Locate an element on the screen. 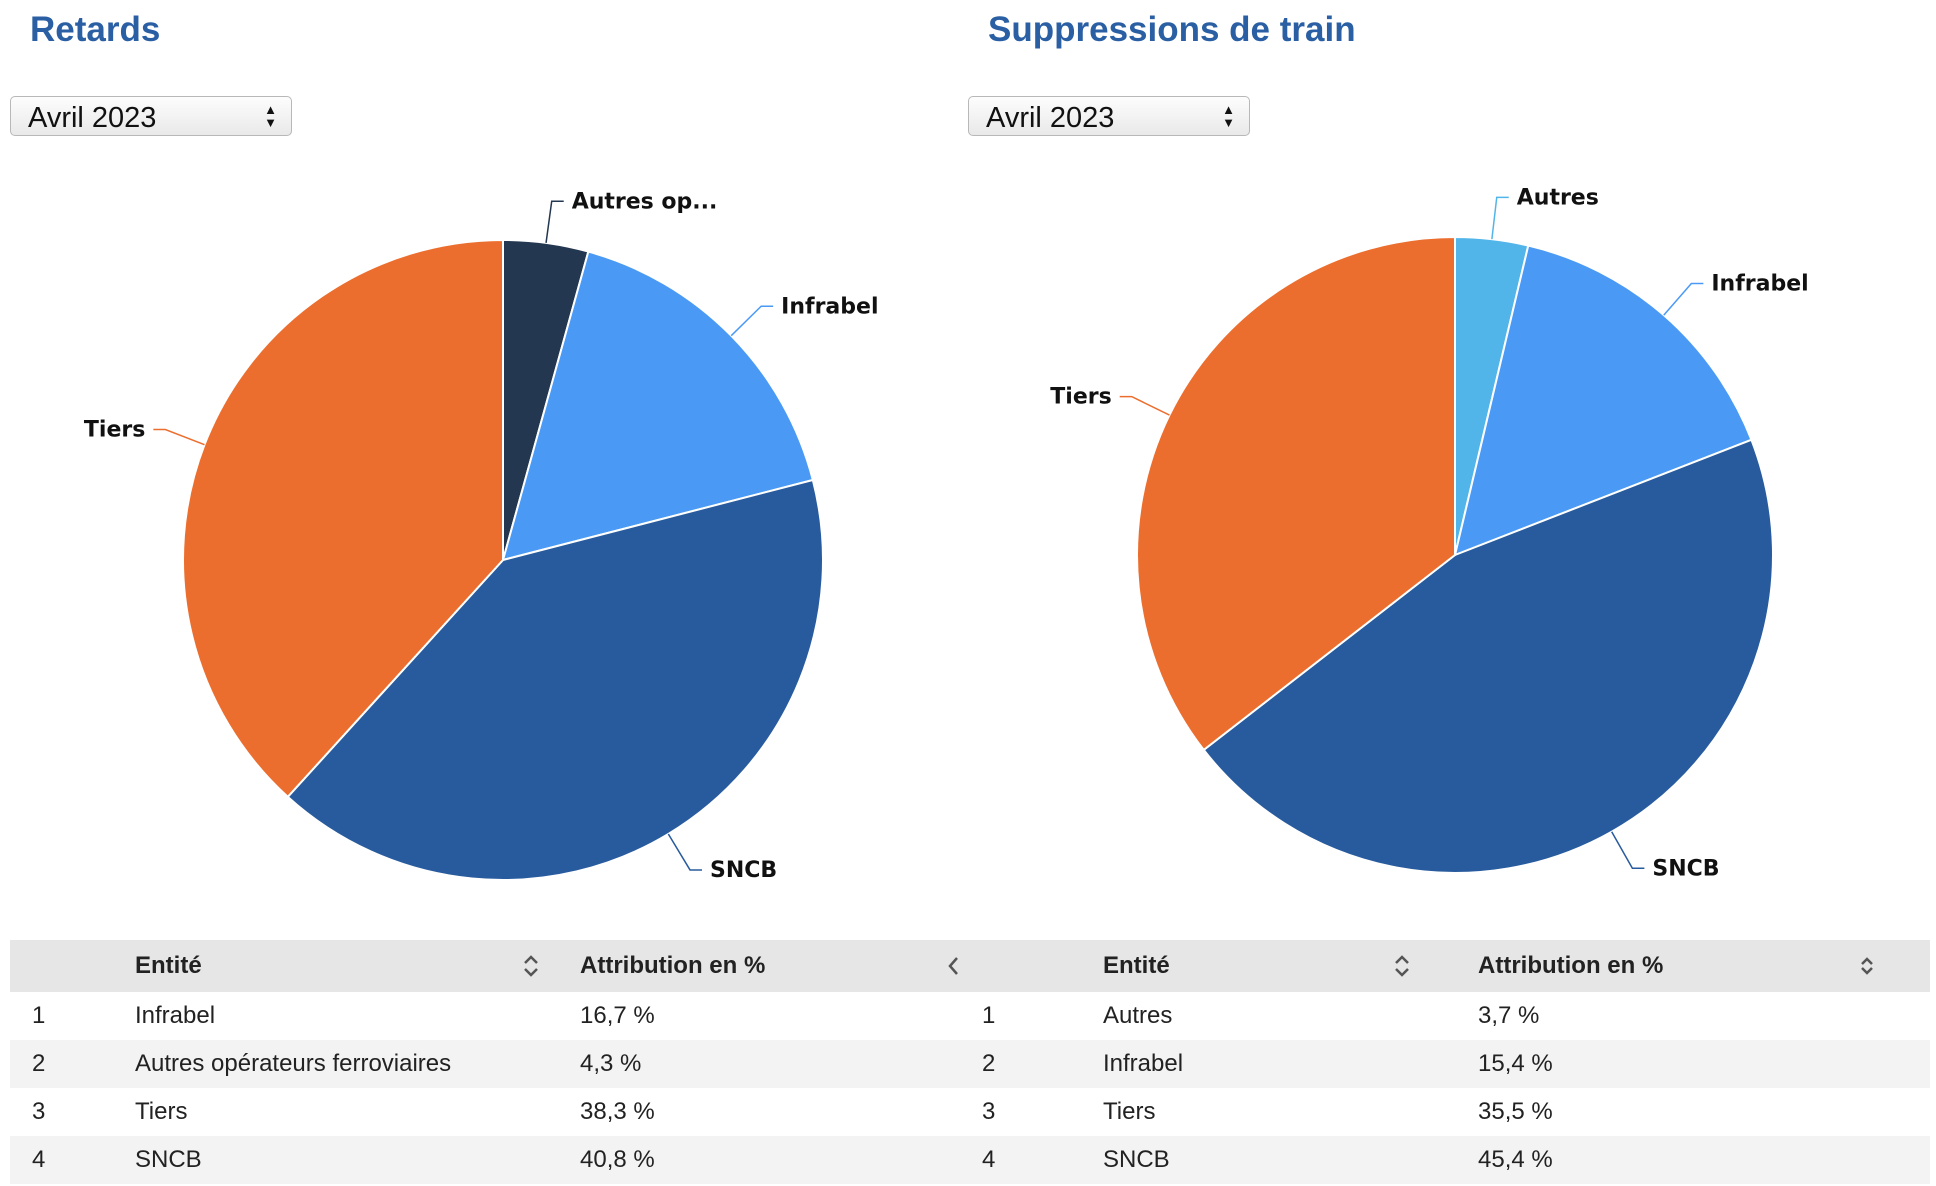 The image size is (1936, 1186). table-row: 1 Autres 3,7 % is located at coordinates (1445, 1016).